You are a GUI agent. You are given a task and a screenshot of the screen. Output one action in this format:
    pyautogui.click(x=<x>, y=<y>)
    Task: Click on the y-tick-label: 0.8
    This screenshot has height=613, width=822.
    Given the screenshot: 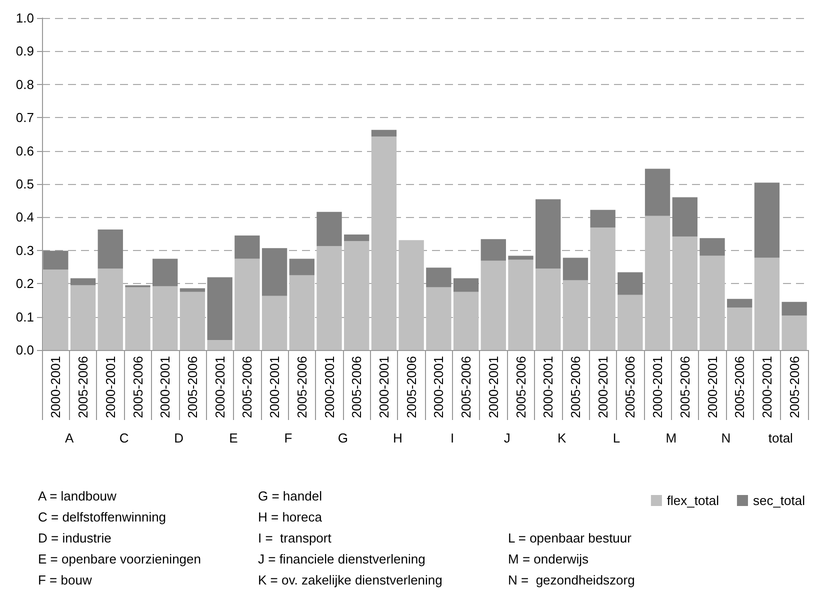 What is the action you would take?
    pyautogui.click(x=25, y=84)
    